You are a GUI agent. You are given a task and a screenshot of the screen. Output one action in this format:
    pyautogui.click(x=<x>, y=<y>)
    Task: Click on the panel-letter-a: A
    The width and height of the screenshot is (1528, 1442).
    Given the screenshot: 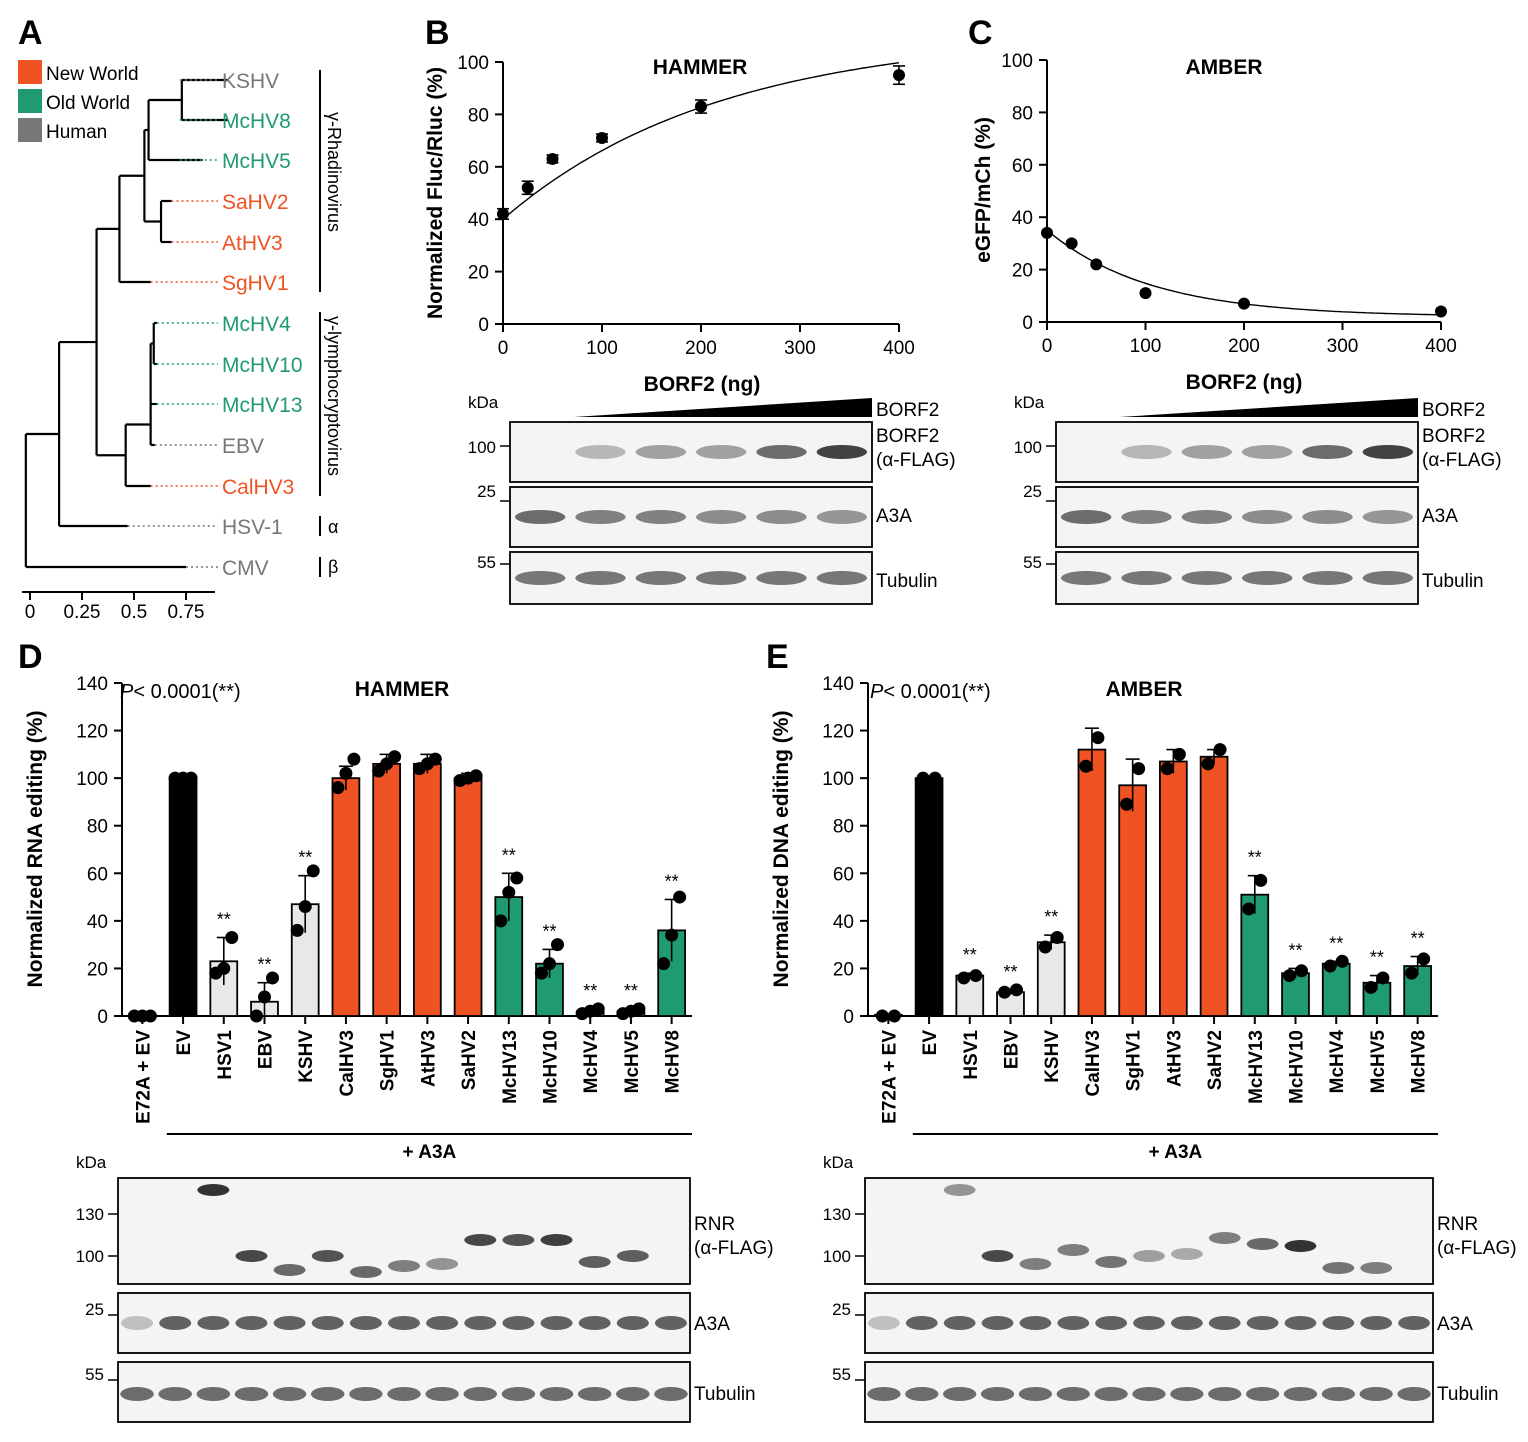 What is the action you would take?
    pyautogui.click(x=30, y=33)
    